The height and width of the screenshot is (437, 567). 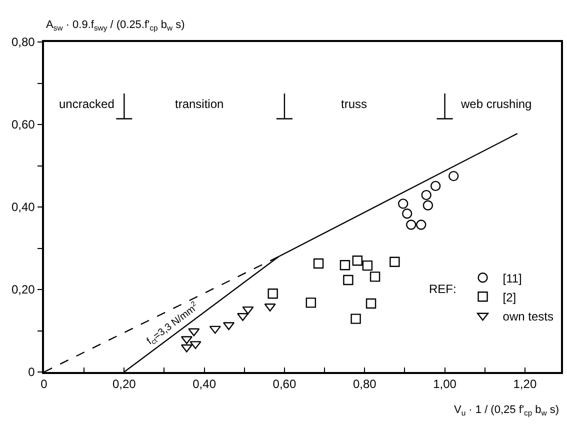 I want to click on x-tick-label: 1,00, so click(x=445, y=384).